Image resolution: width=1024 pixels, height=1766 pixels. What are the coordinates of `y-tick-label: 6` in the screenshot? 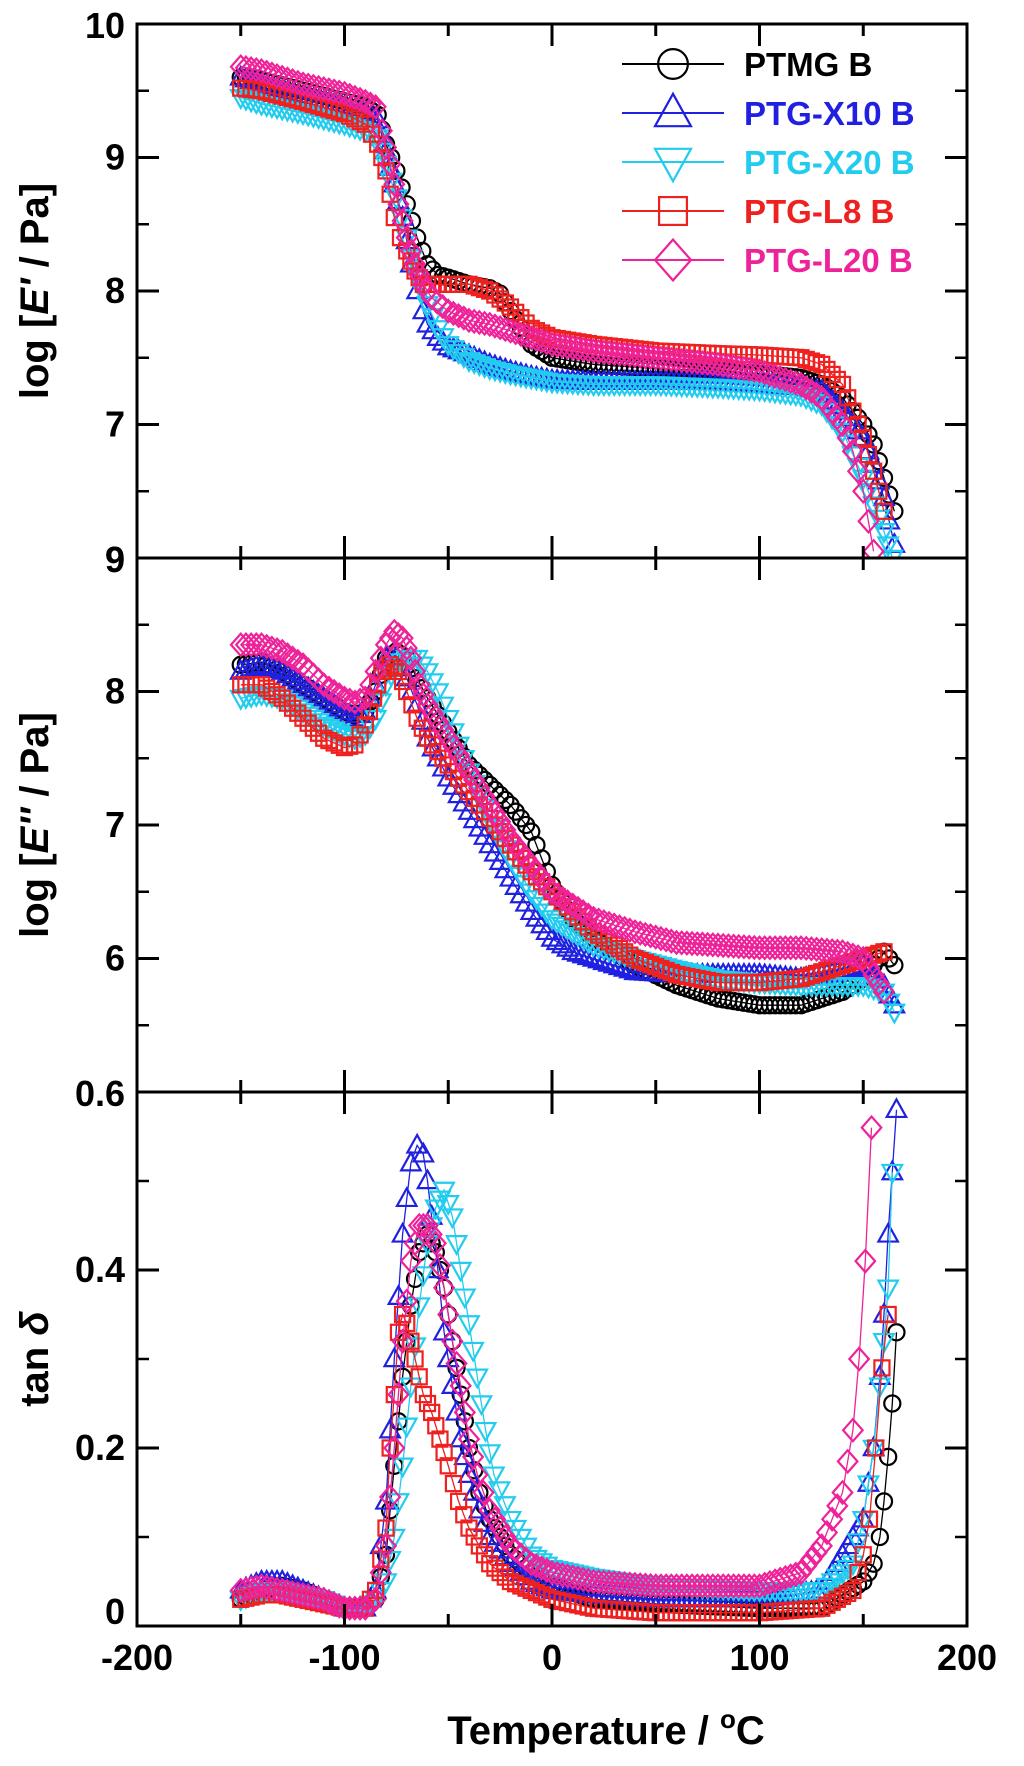 It's located at (115, 958).